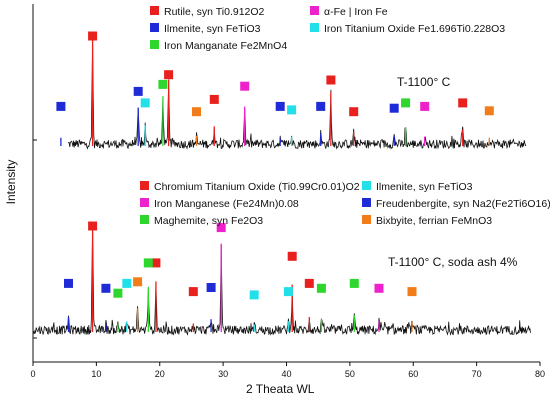 This screenshot has width=550, height=404. What do you see at coordinates (32, 374) in the screenshot?
I see `x-tick-label: 0` at bounding box center [32, 374].